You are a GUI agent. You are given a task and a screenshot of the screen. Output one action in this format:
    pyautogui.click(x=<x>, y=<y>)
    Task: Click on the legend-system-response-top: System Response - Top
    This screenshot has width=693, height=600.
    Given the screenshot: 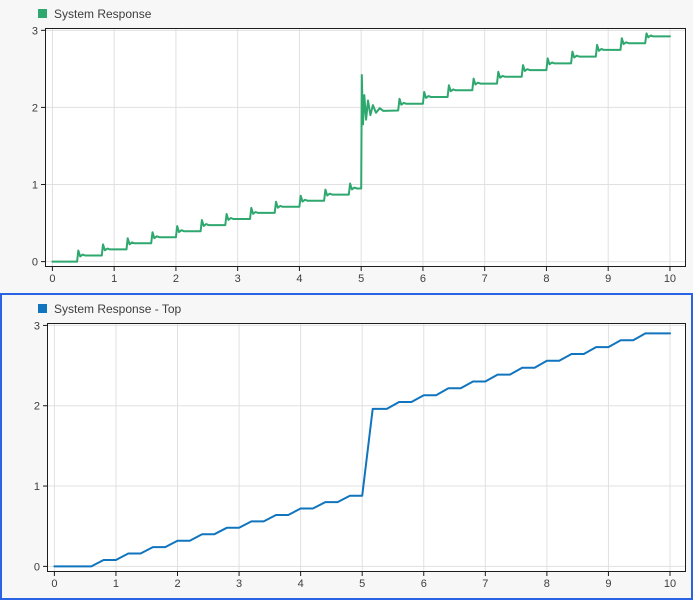 What is the action you would take?
    pyautogui.click(x=346, y=308)
    